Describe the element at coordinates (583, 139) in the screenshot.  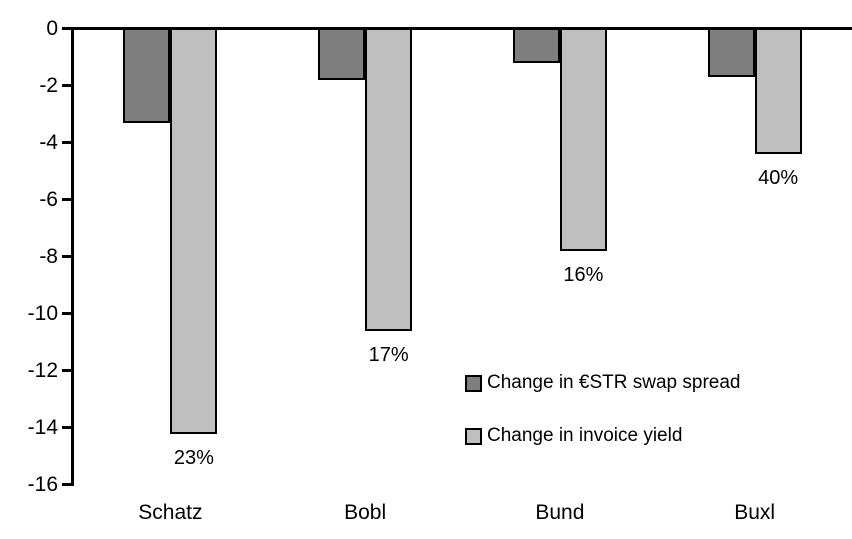
I see `bar-bund-series2` at that location.